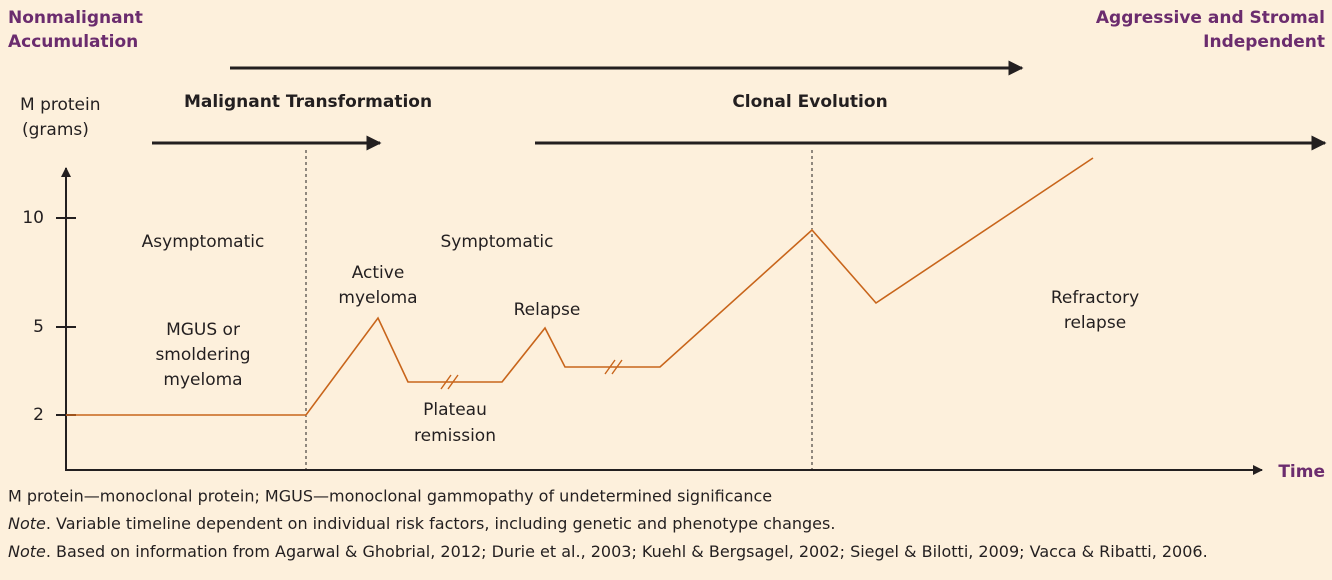 This screenshot has height=580, width=1332. What do you see at coordinates (1301, 472) in the screenshot?
I see `x-label: Time` at bounding box center [1301, 472].